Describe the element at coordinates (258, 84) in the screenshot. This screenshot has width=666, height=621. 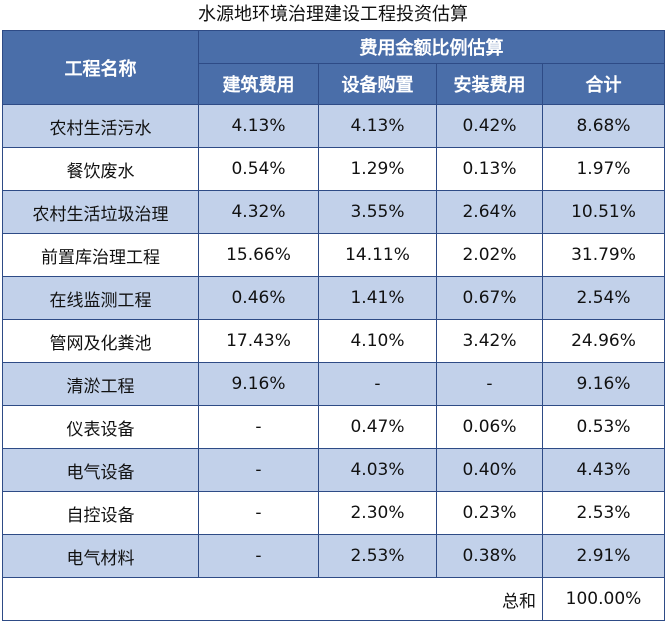
I see `header-col: 建筑费用` at that location.